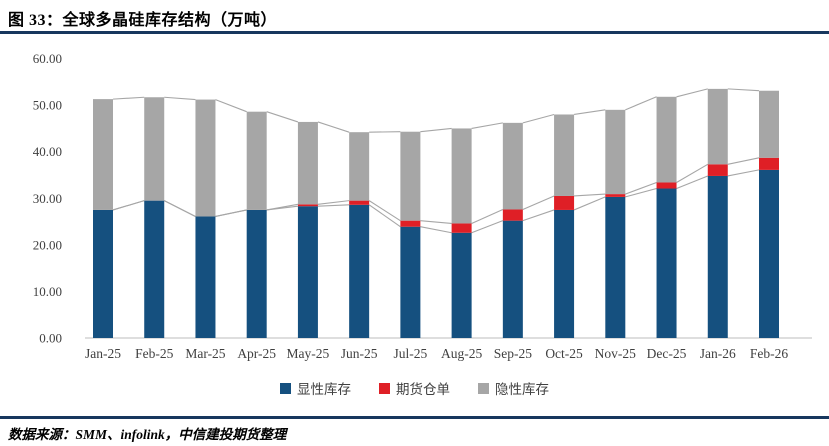 The width and height of the screenshot is (829, 446). I want to click on legend-label: 期货仓单, so click(423, 389).